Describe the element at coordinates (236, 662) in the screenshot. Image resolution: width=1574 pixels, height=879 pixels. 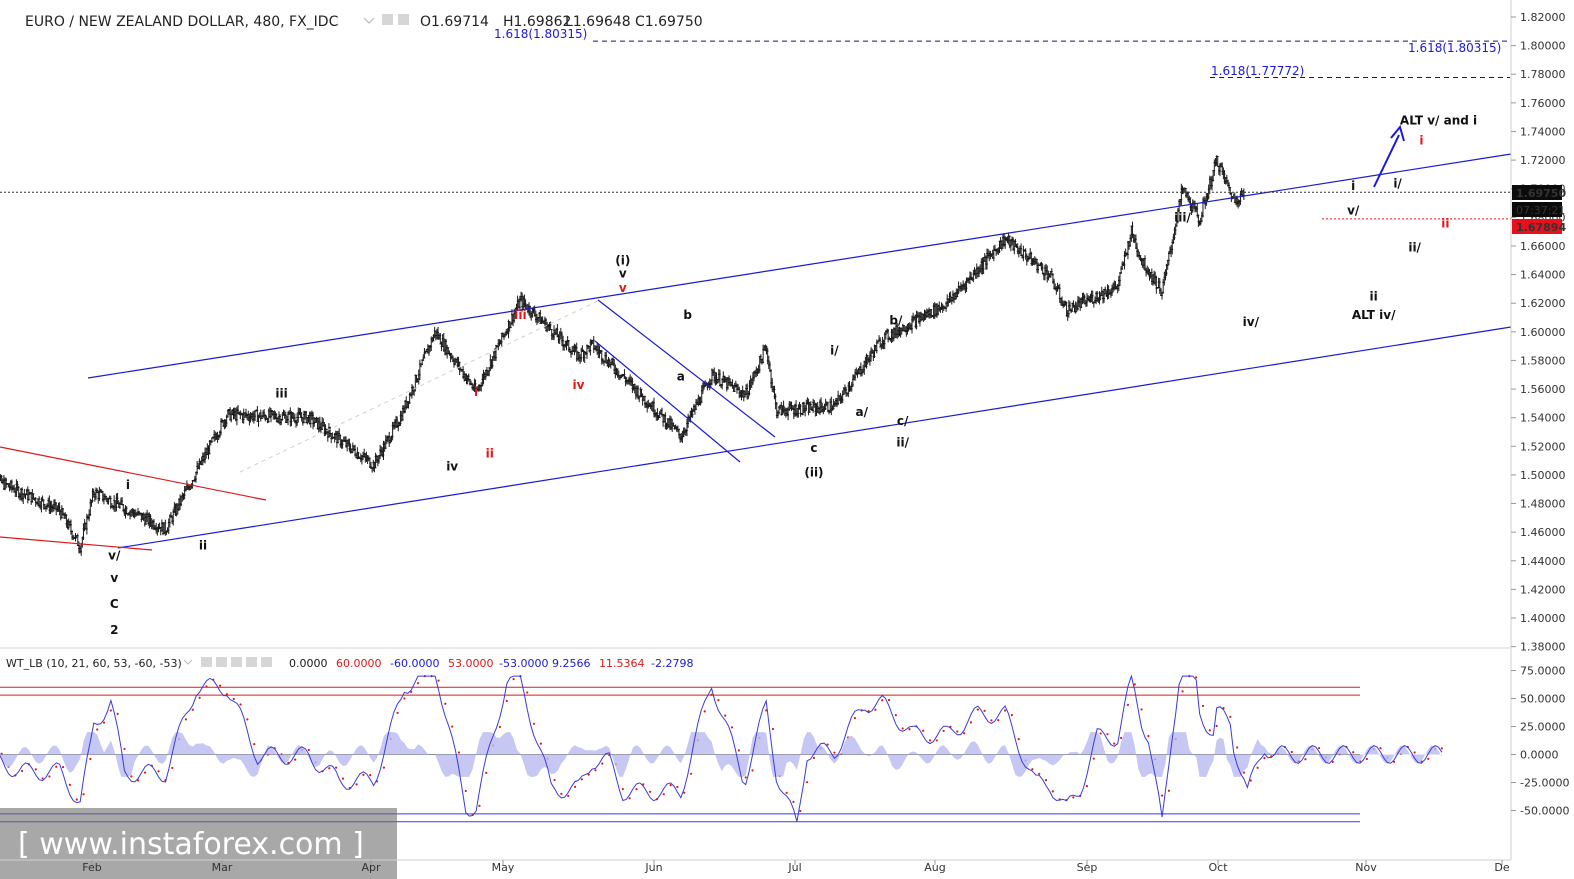
I see `indicator-close-icon` at that location.